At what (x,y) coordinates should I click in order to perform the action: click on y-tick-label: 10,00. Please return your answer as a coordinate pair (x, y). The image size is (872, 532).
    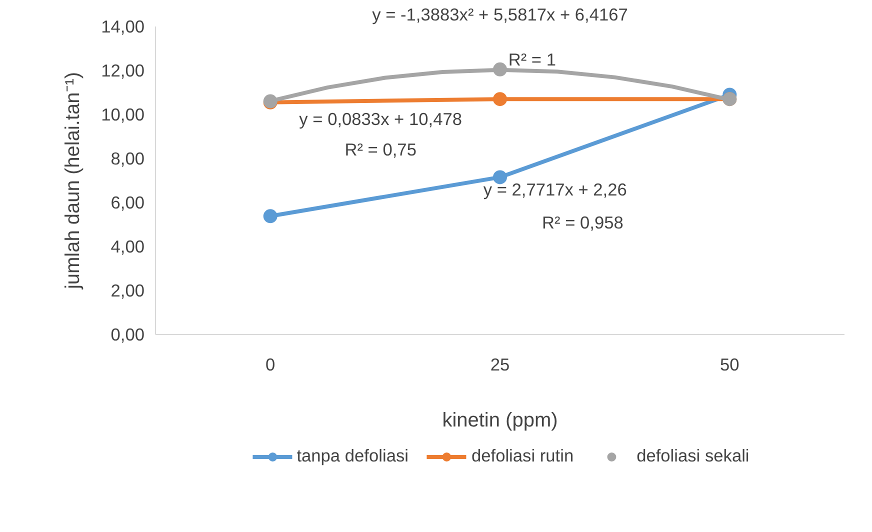
    Looking at the image, I should click on (123, 114).